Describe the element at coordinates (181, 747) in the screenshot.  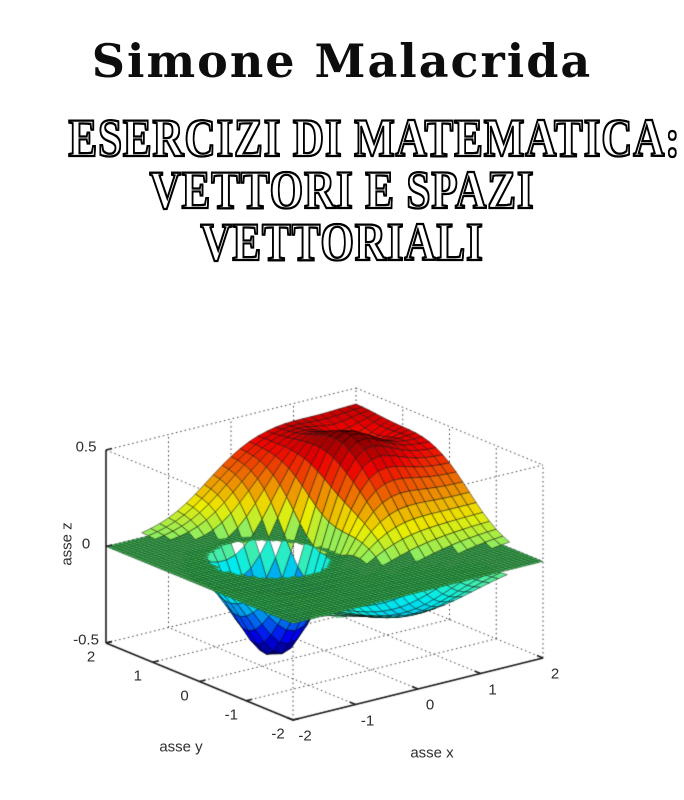
I see `y-axis-label: asse y` at that location.